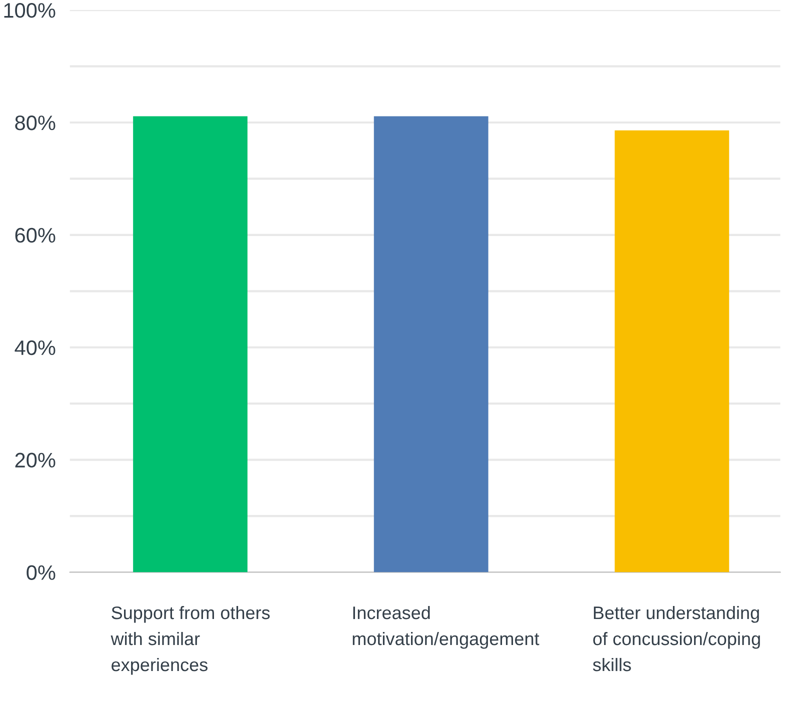 This screenshot has width=785, height=718. Describe the element at coordinates (35, 235) in the screenshot. I see `y-tick-label: 60%` at that location.